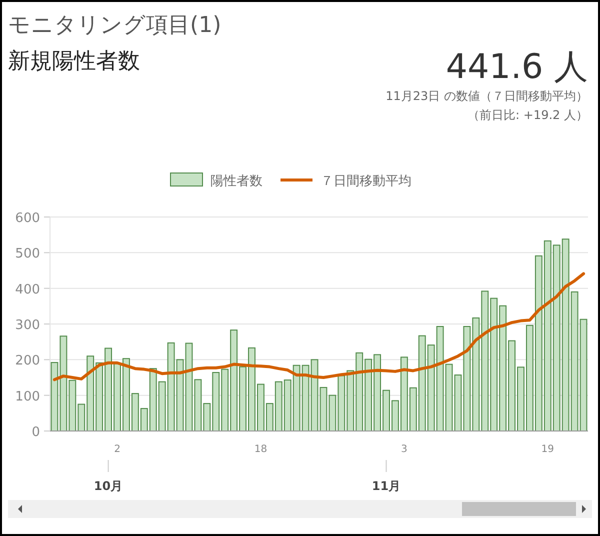 Image resolution: width=600 pixels, height=536 pixels. I want to click on chart-subtitle: 新規陽性者数, so click(74, 61).